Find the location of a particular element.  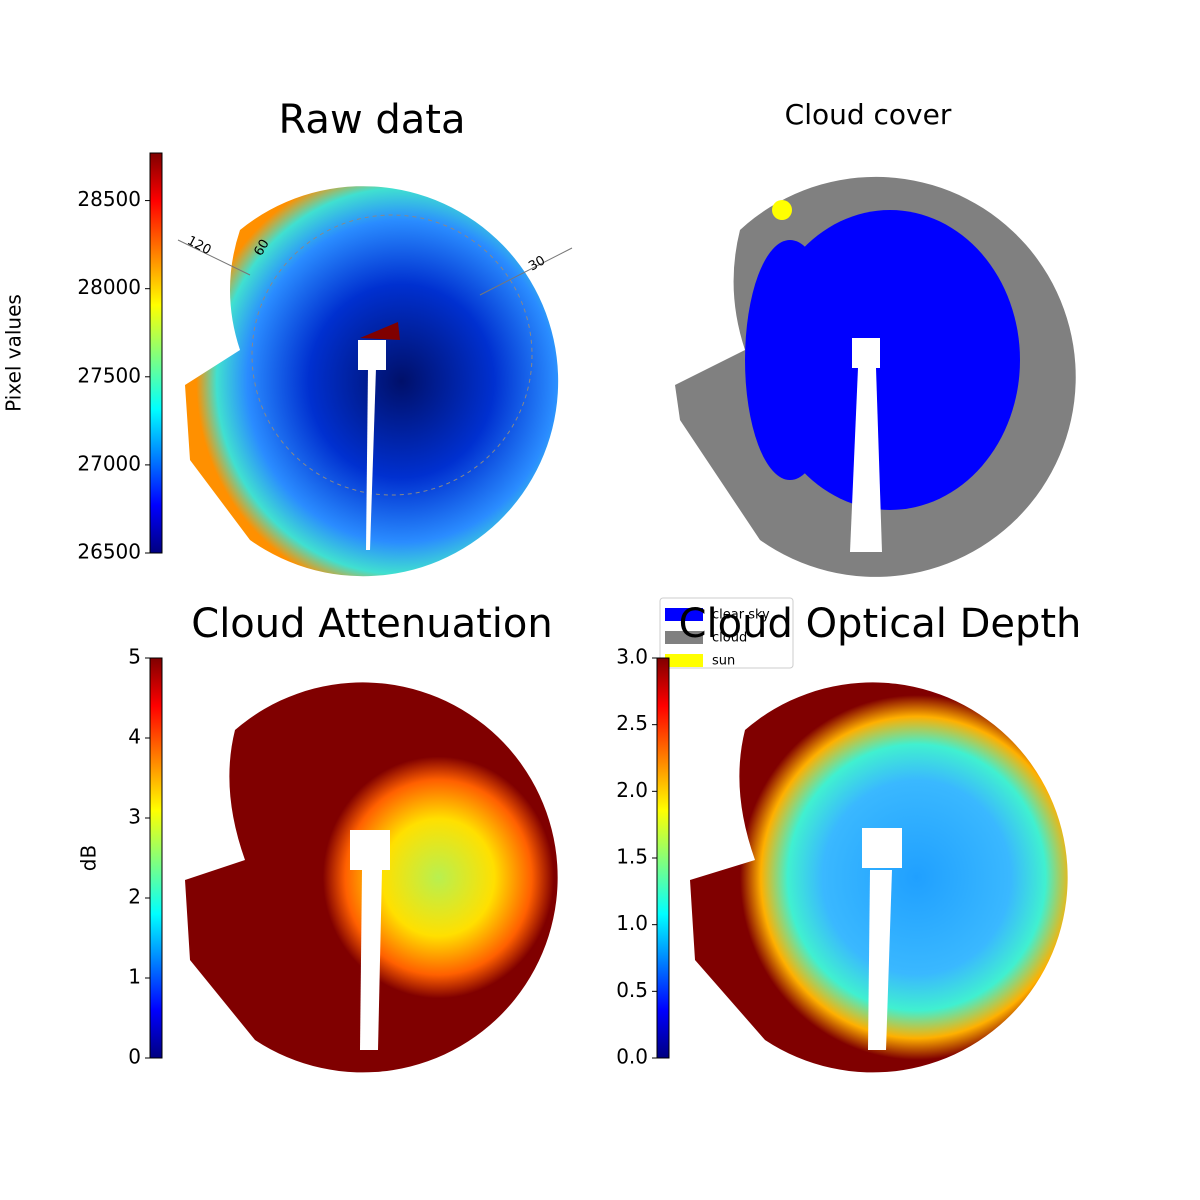

colorbar-tick-label: 4 is located at coordinates (134, 737).